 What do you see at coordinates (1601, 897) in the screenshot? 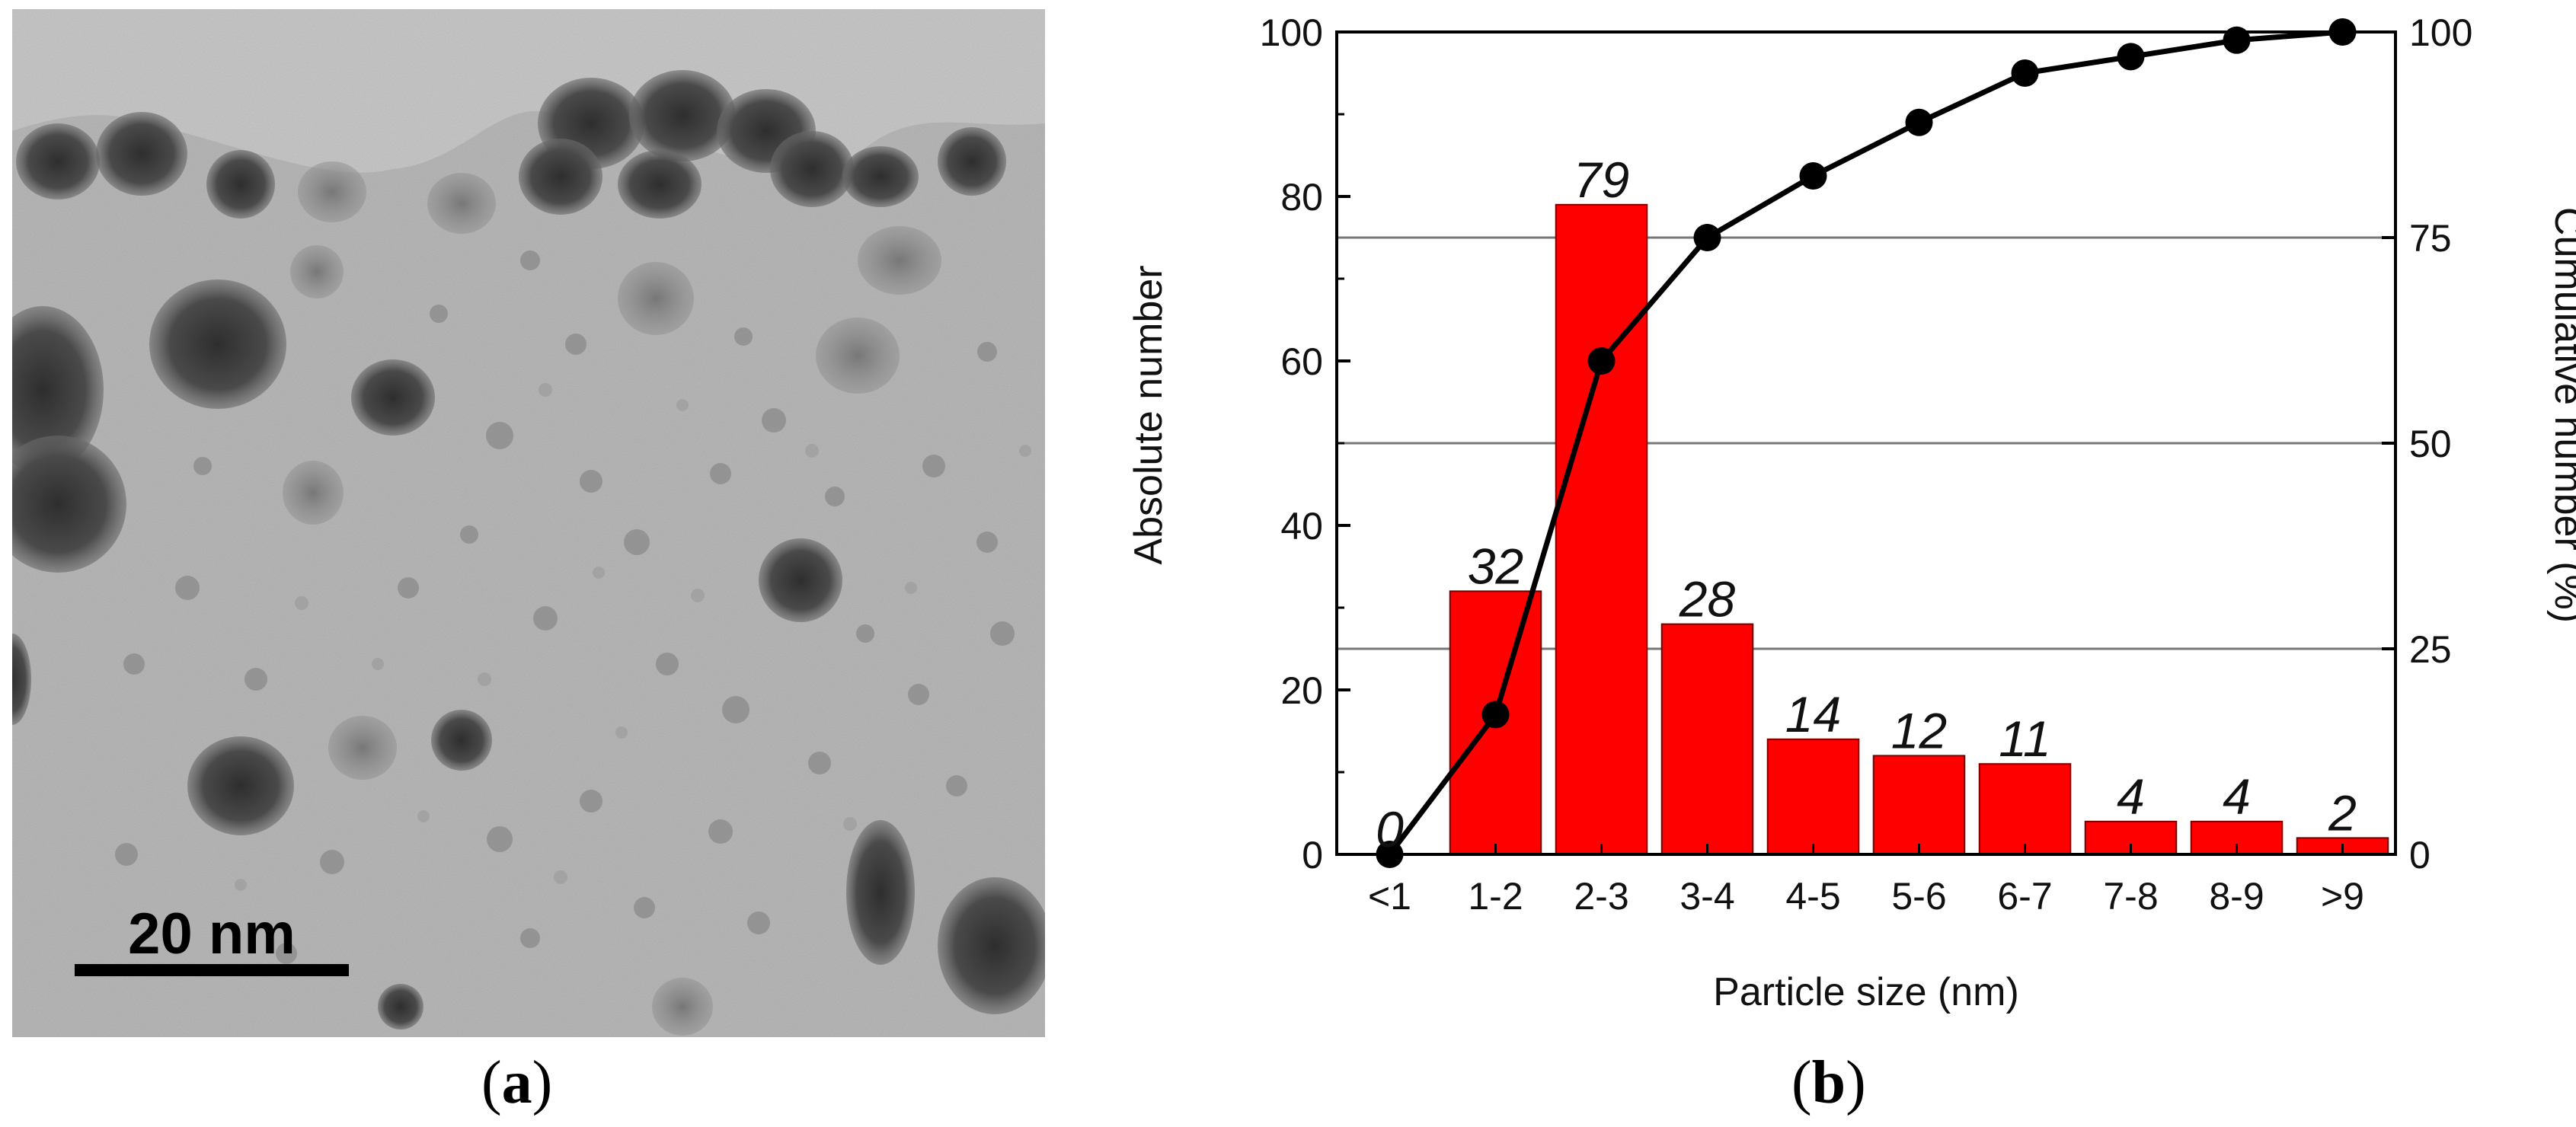
I see `x-tick-label: 2-3` at bounding box center [1601, 897].